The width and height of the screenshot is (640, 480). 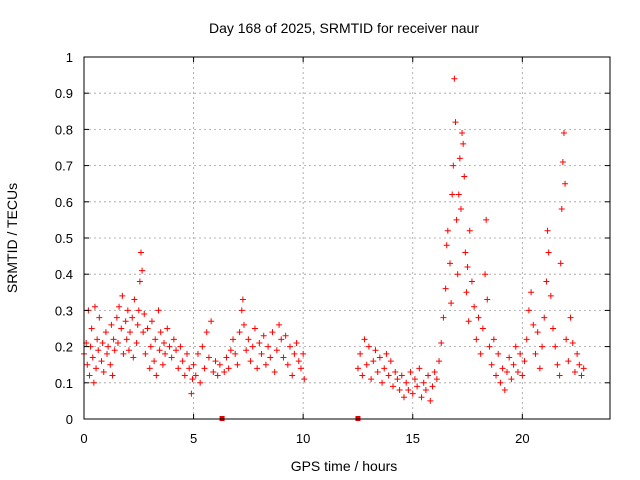 I want to click on y-tick-label: 0.9, so click(x=64, y=93).